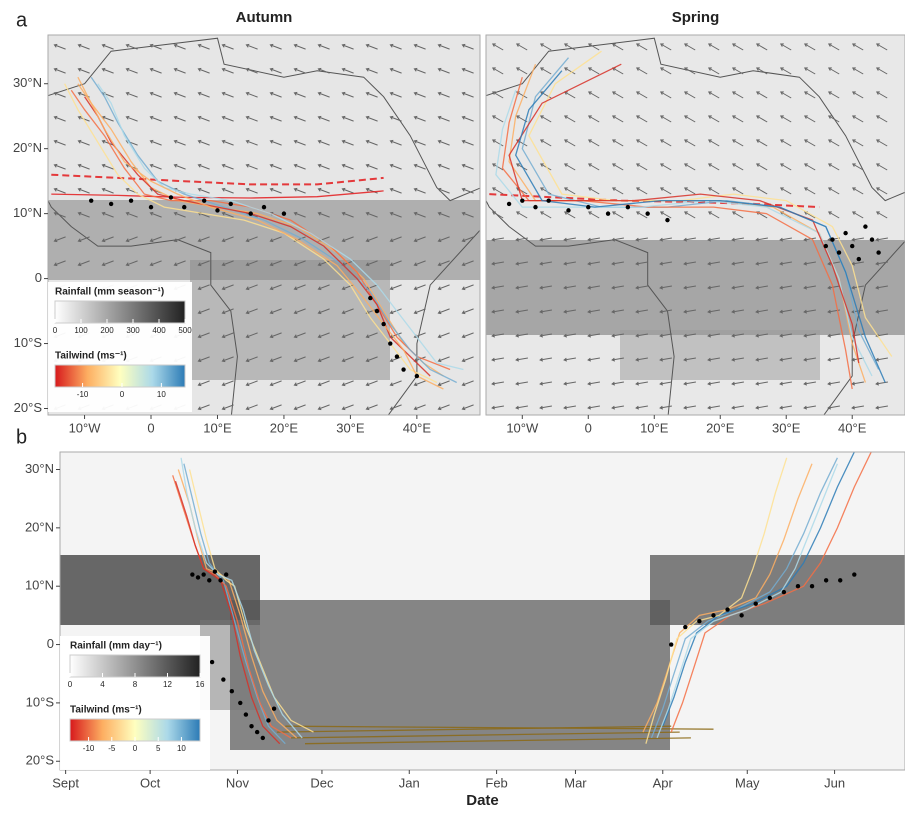  I want to click on panel-title: Spring, so click(696, 17).